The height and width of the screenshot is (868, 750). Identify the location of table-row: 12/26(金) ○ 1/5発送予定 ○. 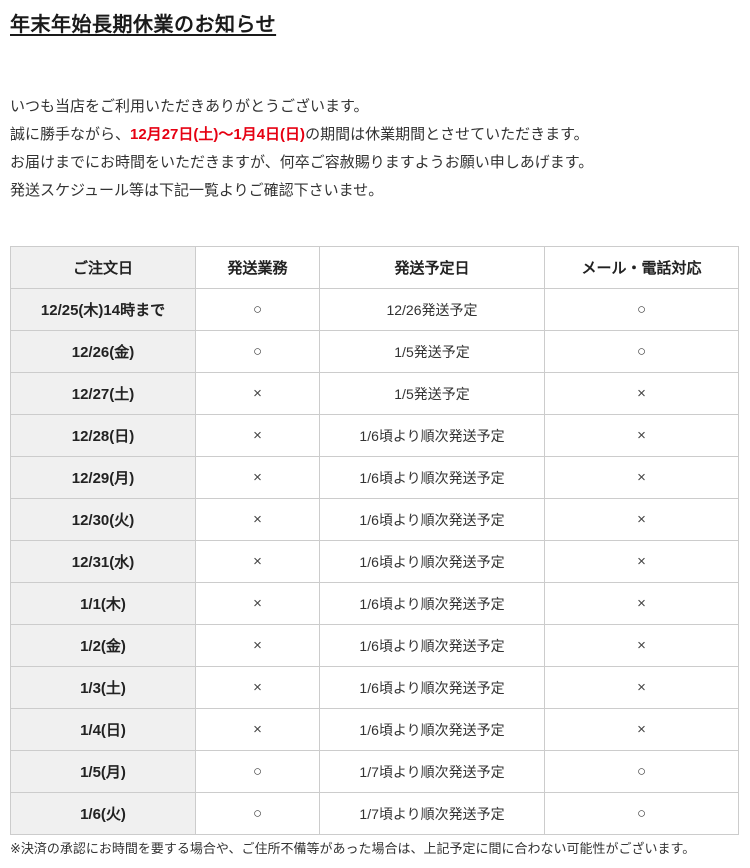
(374, 351).